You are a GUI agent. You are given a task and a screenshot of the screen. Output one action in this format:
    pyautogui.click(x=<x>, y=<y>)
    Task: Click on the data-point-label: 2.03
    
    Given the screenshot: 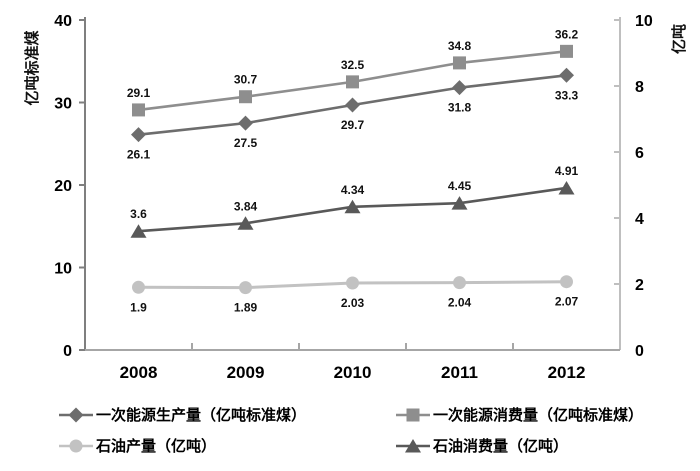 What is the action you would take?
    pyautogui.click(x=353, y=303)
    